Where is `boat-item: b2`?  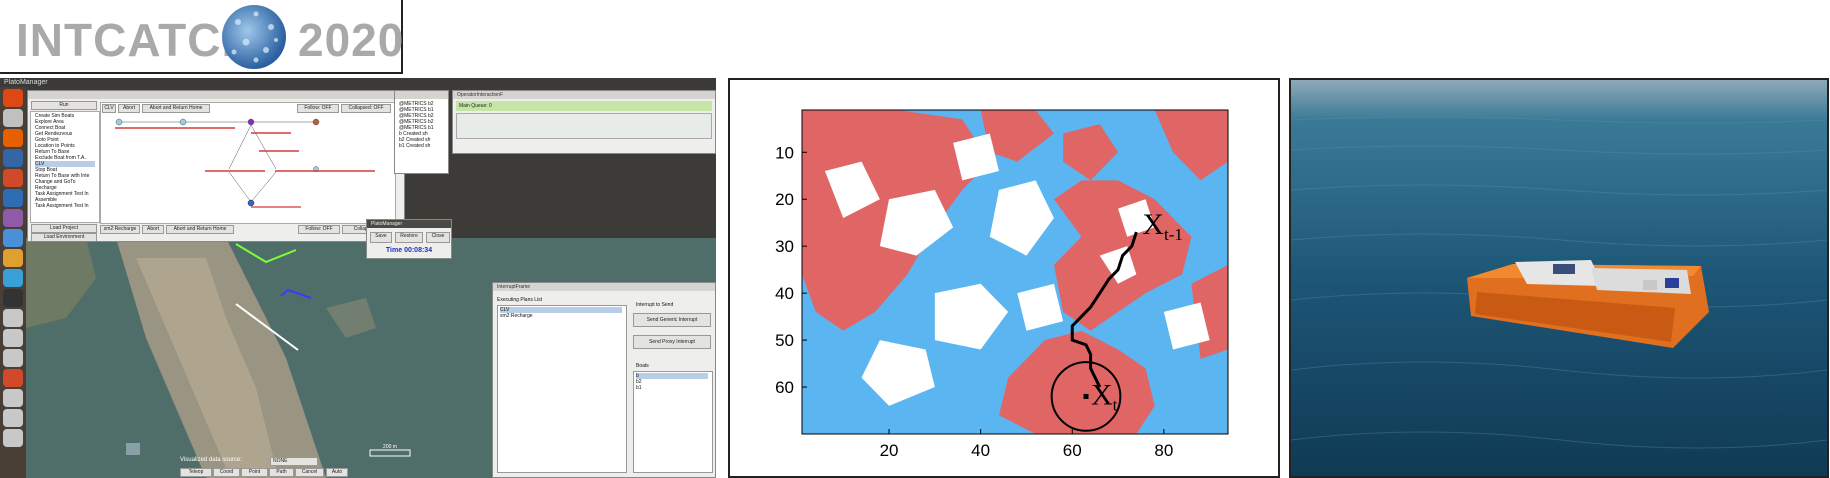 boat-item: b2 is located at coordinates (639, 382).